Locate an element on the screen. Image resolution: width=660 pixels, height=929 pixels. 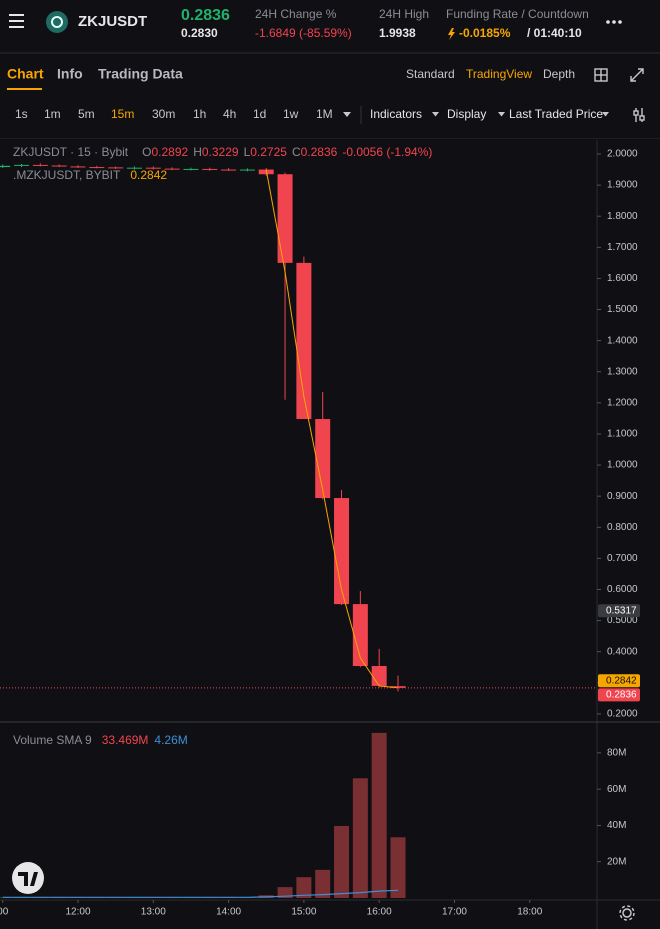
layout-icon is located at coordinates (601, 75).